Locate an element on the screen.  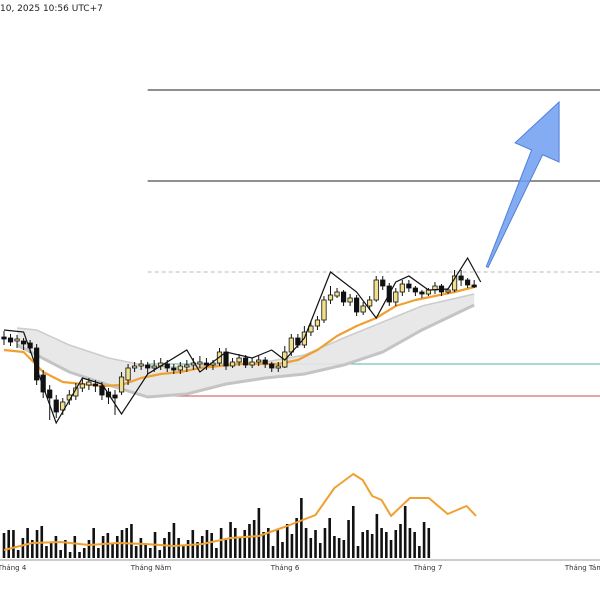
x-tick-label: Tháng 7 is located at coordinates (428, 568).